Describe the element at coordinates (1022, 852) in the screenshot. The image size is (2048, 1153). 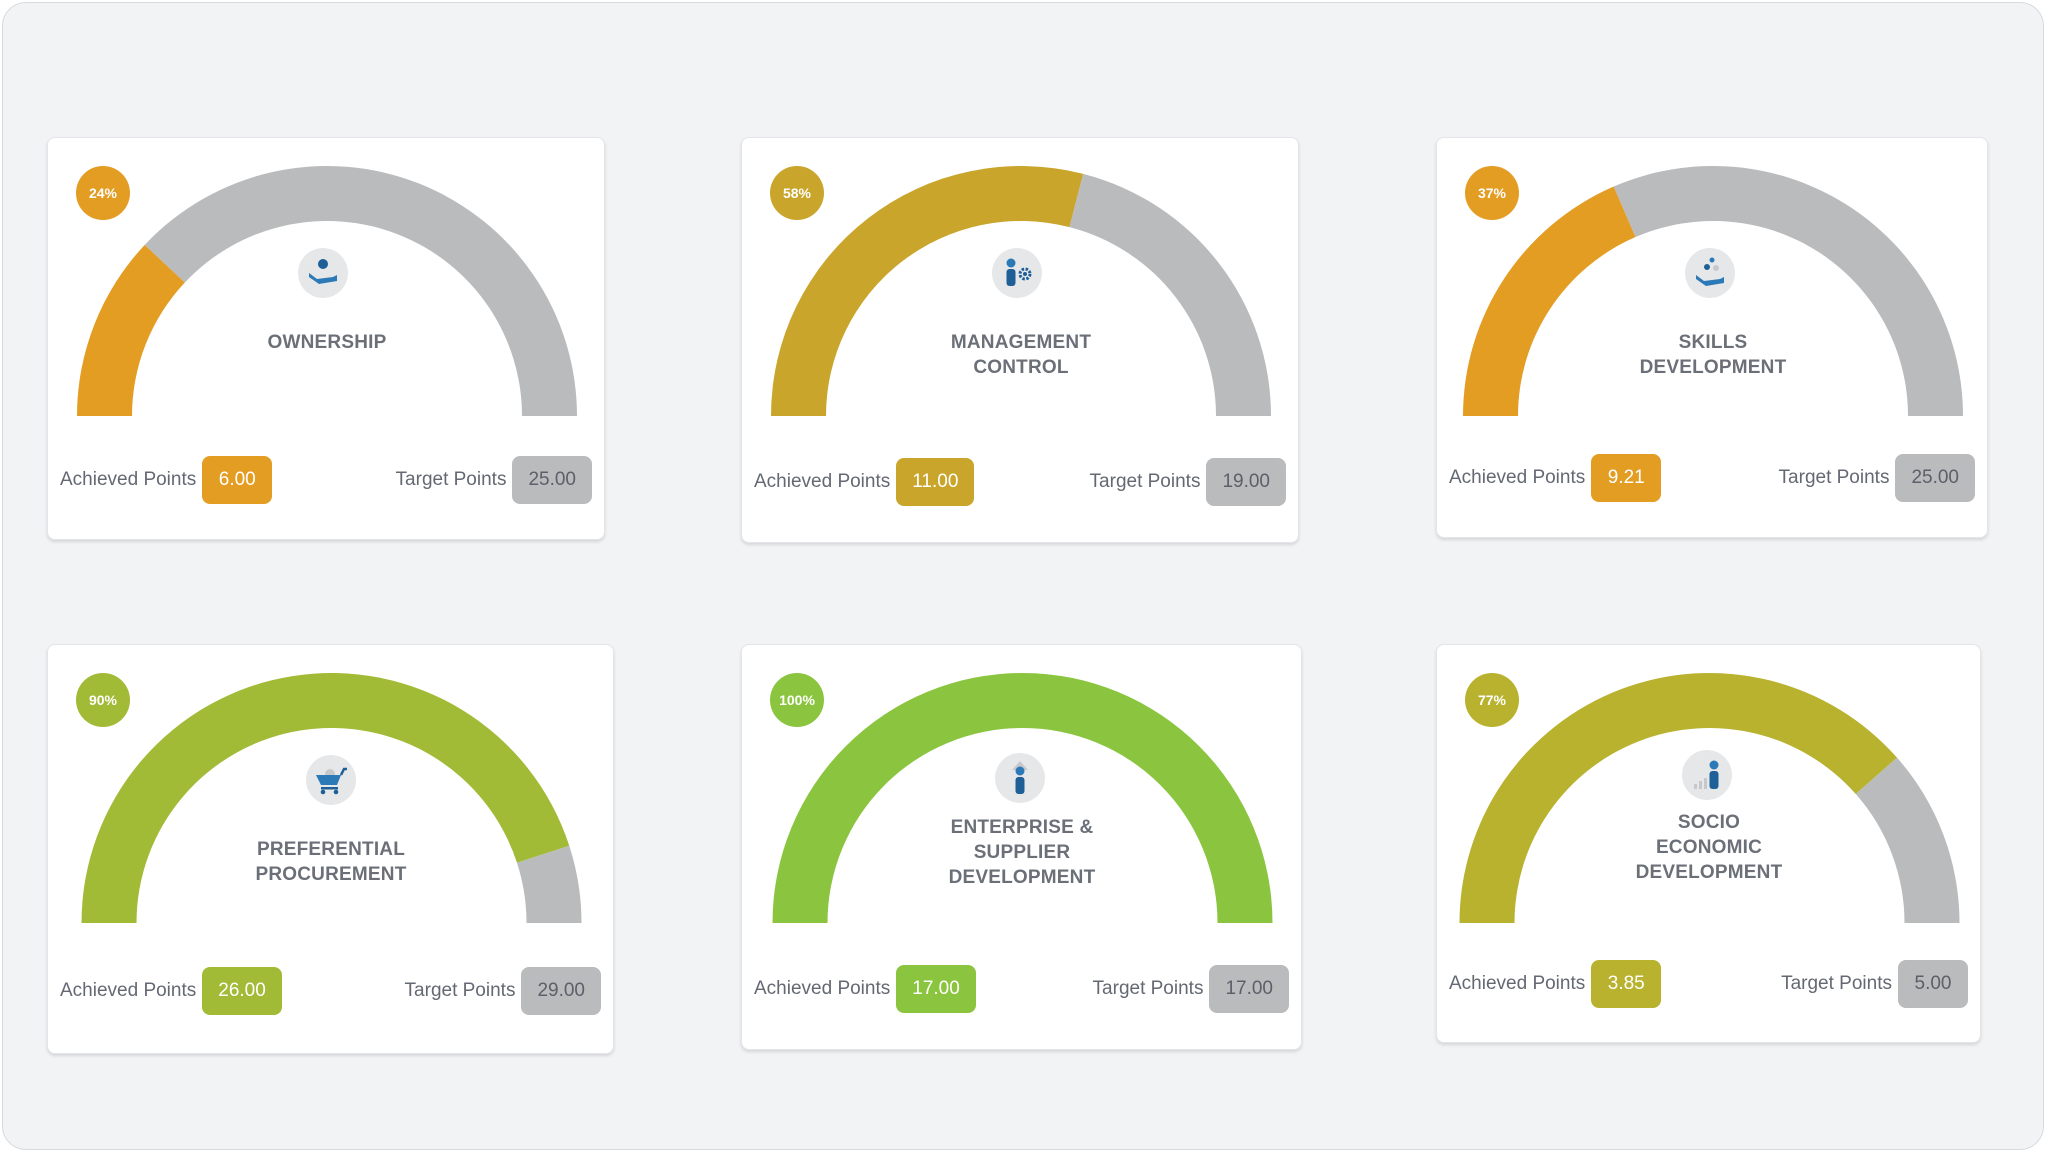
I see `card-title: ENTERPRISE & SUPPLIER DEVELOPMENT` at that location.